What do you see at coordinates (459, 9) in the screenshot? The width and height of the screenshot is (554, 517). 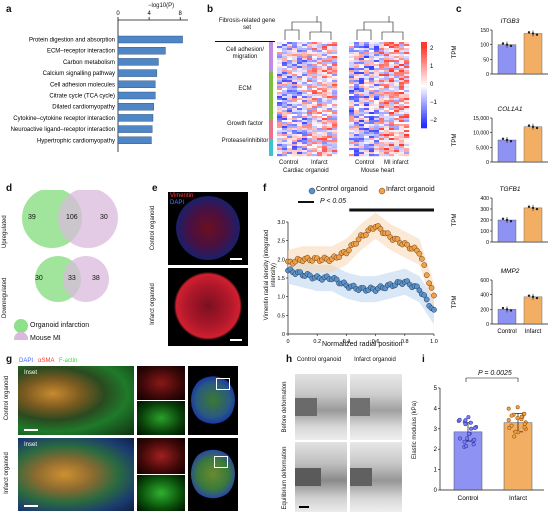 I see `panel-label-c: c` at bounding box center [459, 9].